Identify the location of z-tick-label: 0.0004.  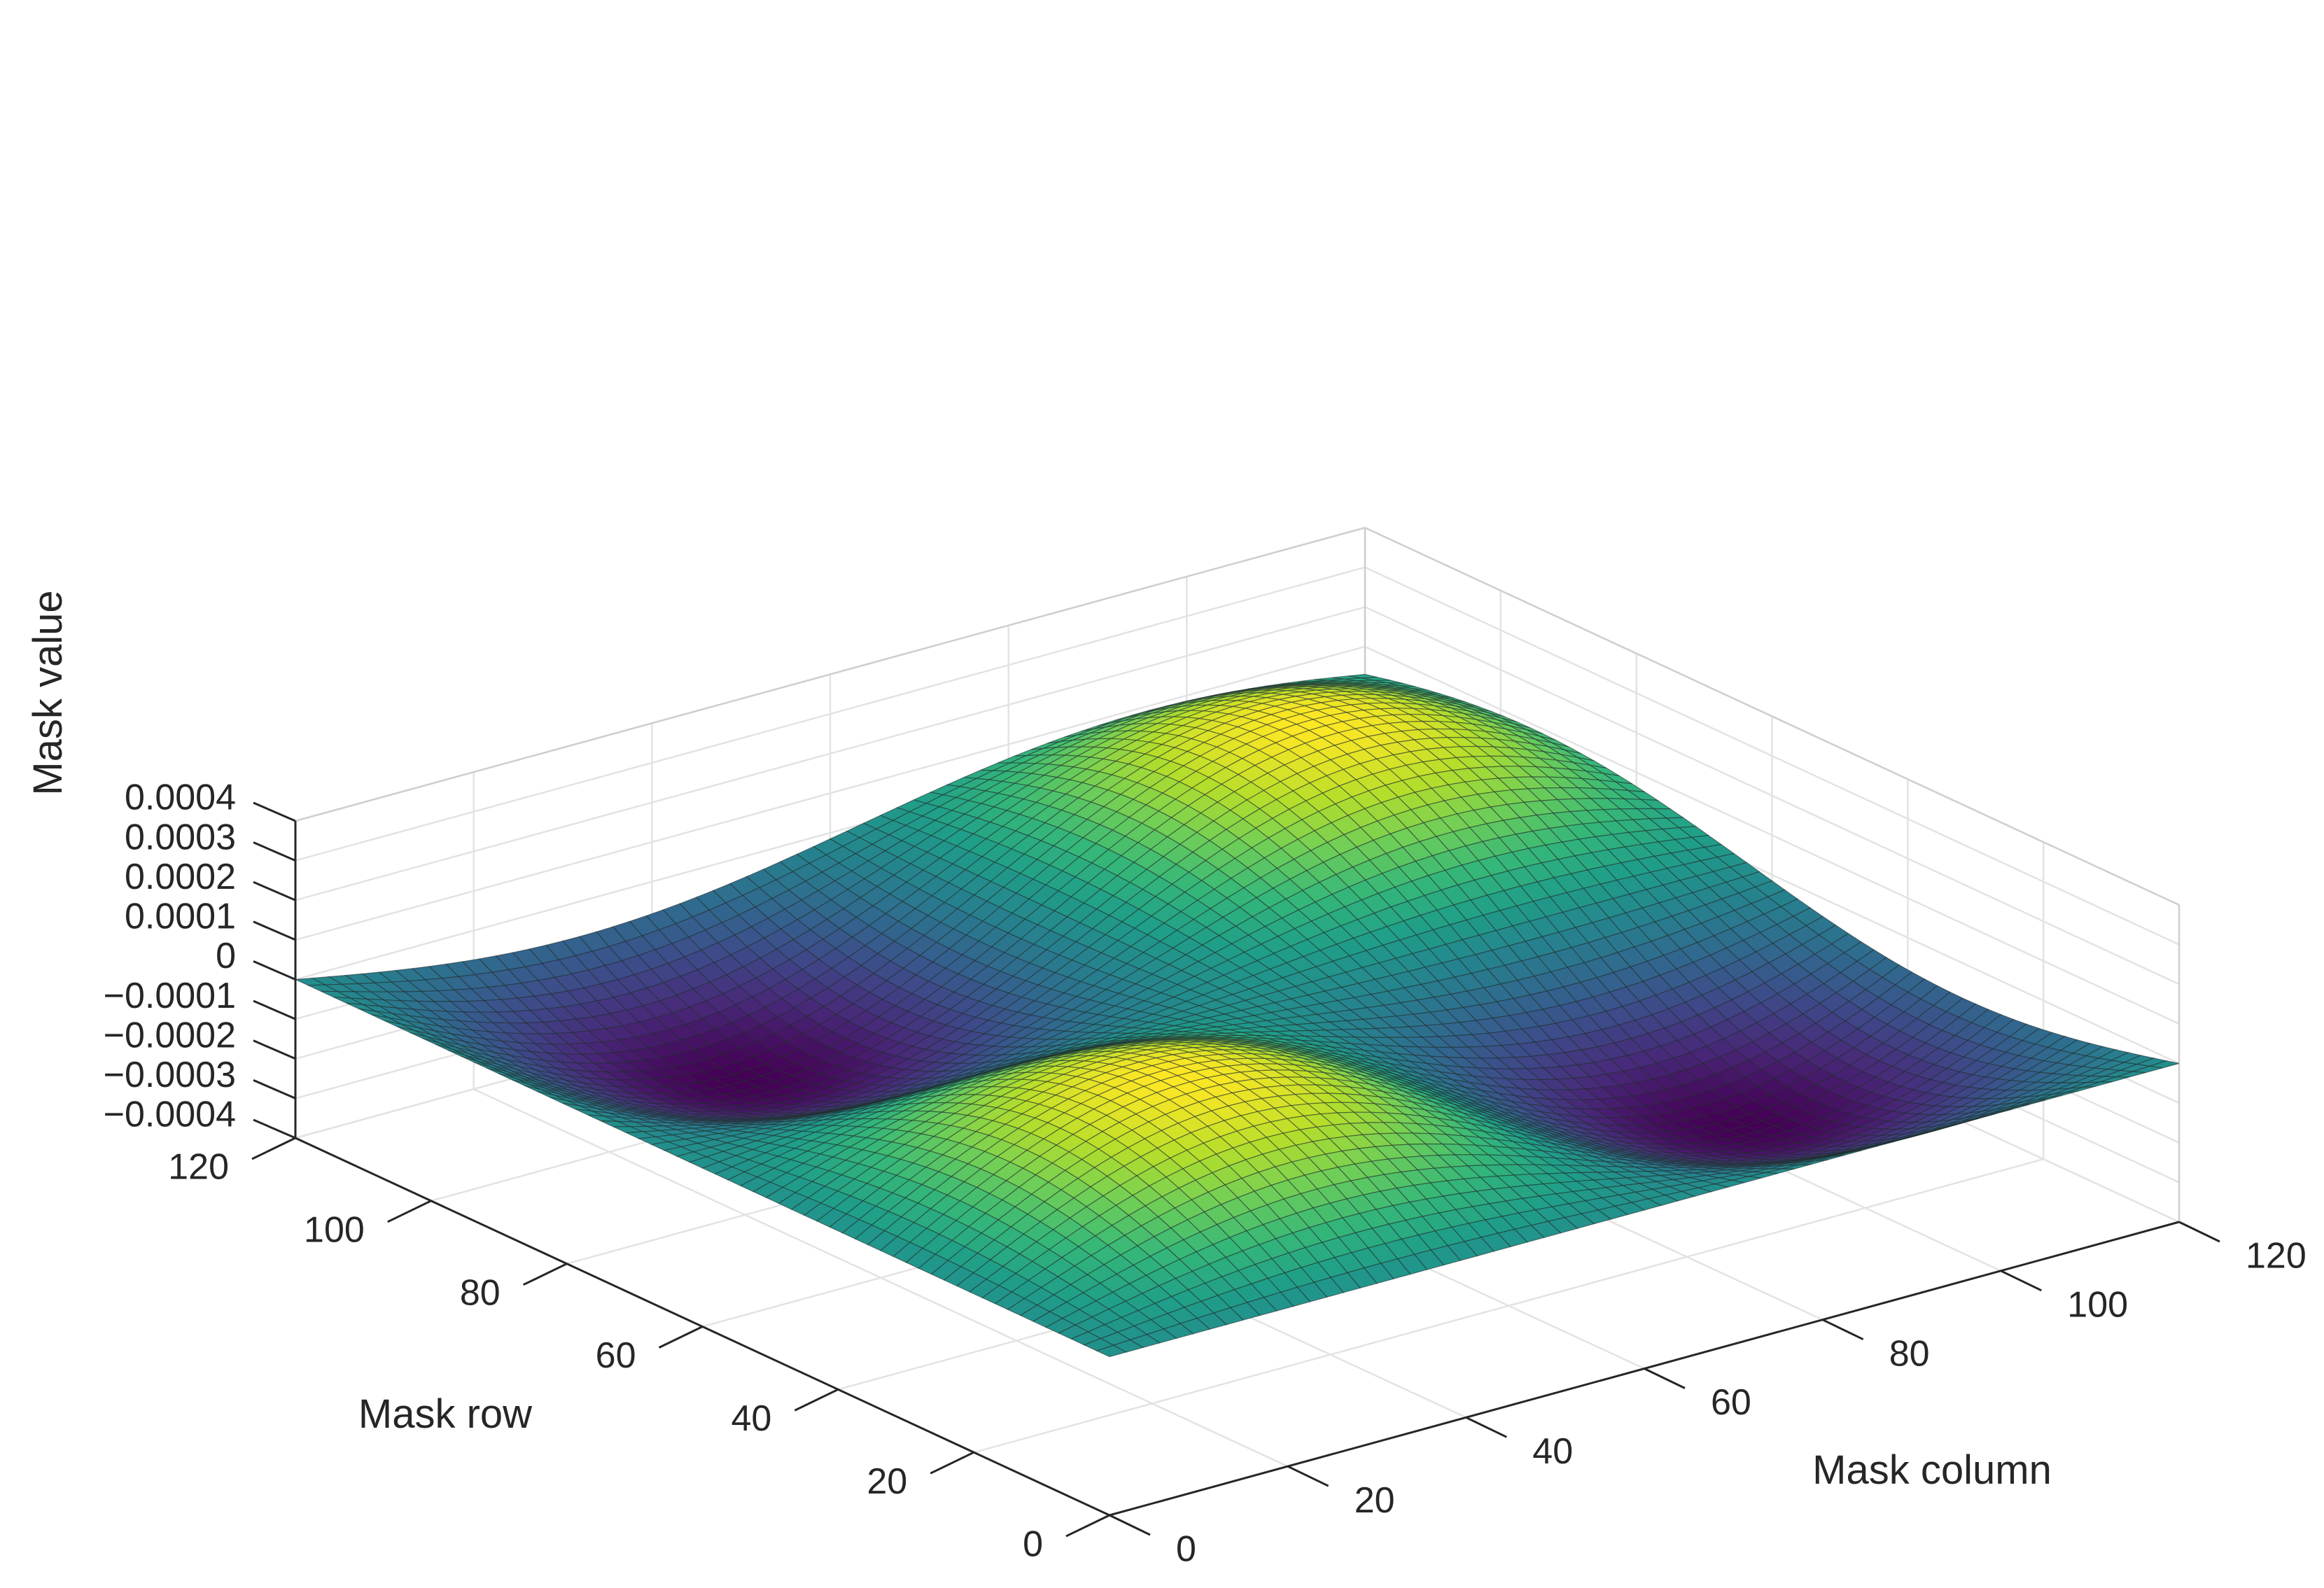
(180, 798).